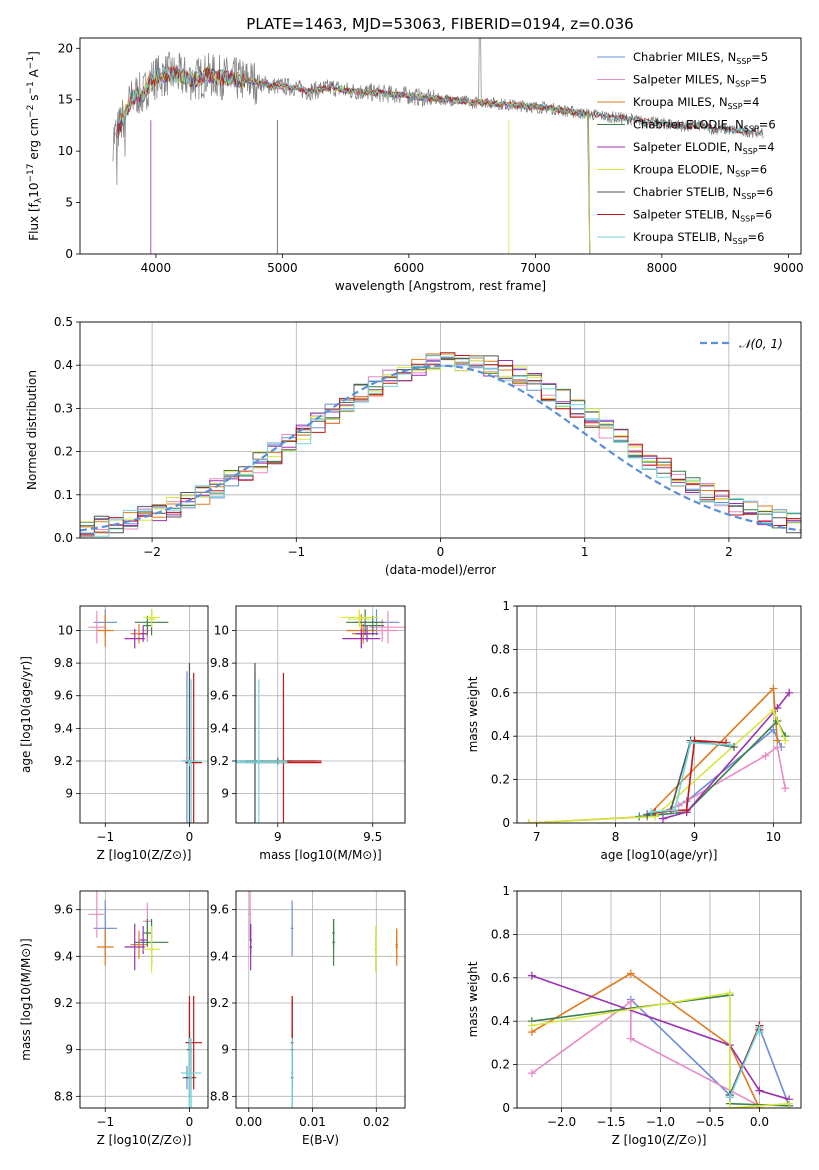 This screenshot has width=819, height=1170. Describe the element at coordinates (659, 855) in the screenshot. I see `x-axis-label: age [log10(age/yr)]` at that location.